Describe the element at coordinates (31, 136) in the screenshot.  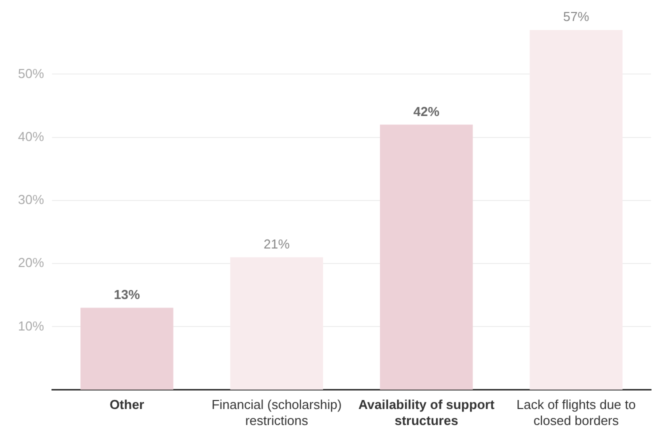
I see `y-tick-label: 40%` at that location.